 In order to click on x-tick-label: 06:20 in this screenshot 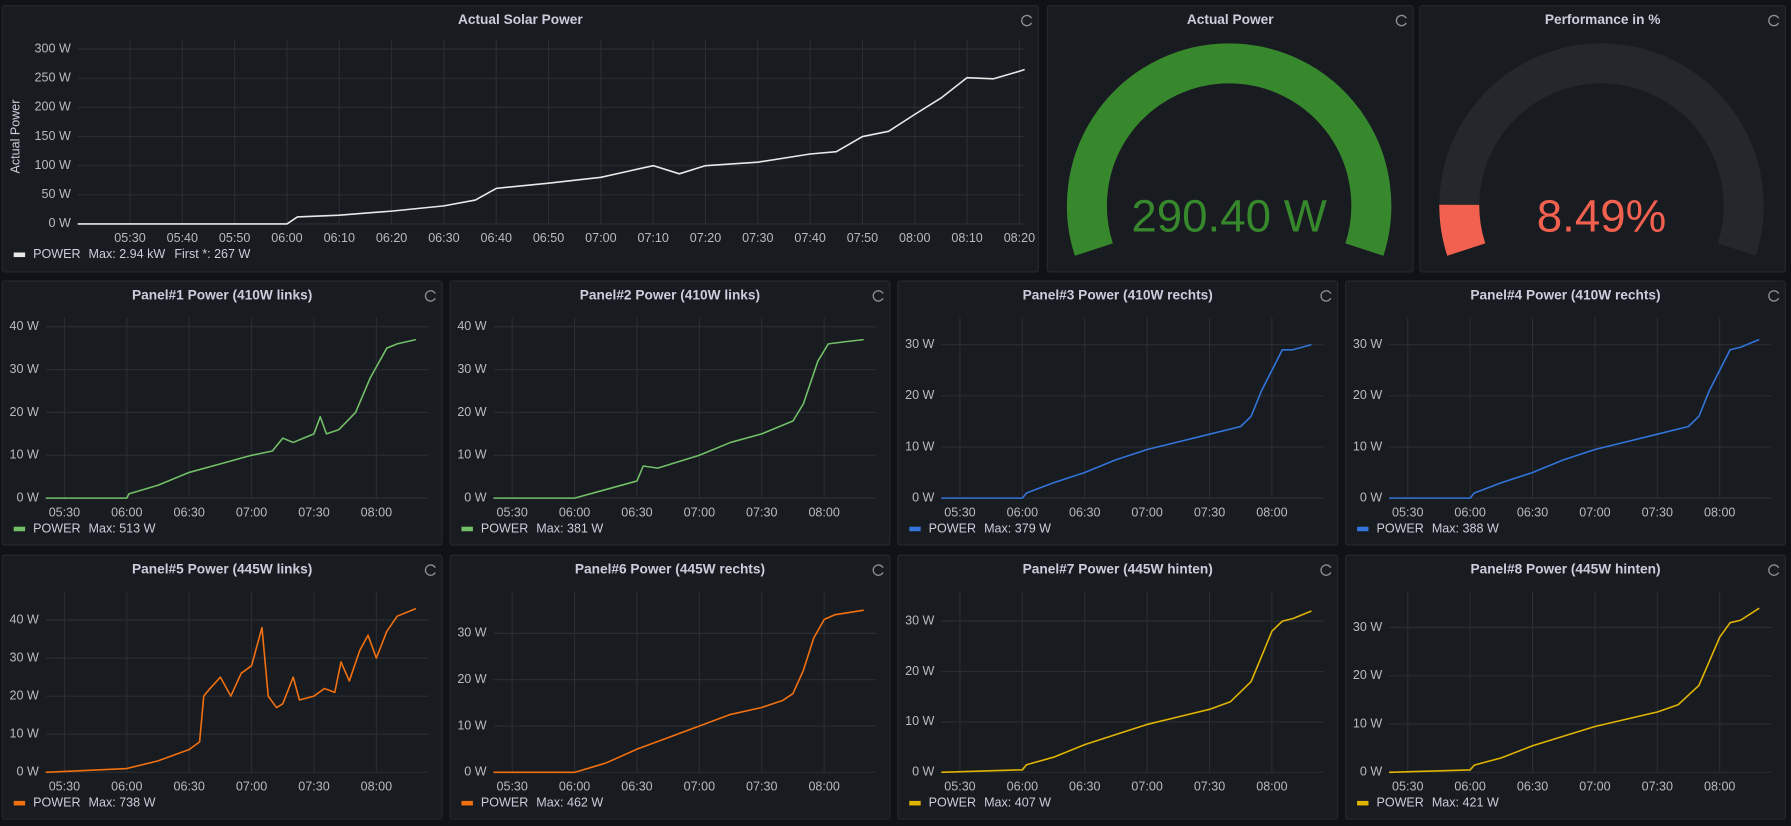, I will do `click(391, 238)`.